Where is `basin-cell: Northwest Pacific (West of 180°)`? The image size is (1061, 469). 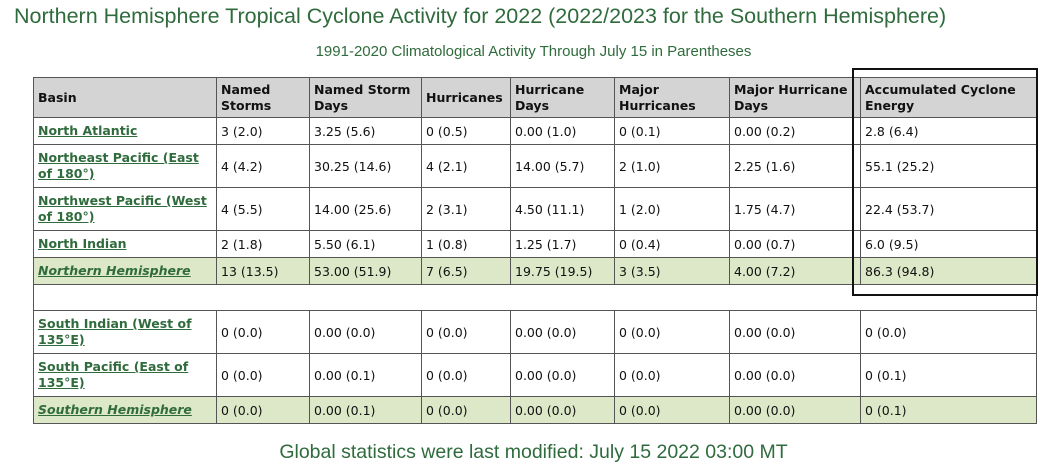 basin-cell: Northwest Pacific (West of 180°) is located at coordinates (125, 209).